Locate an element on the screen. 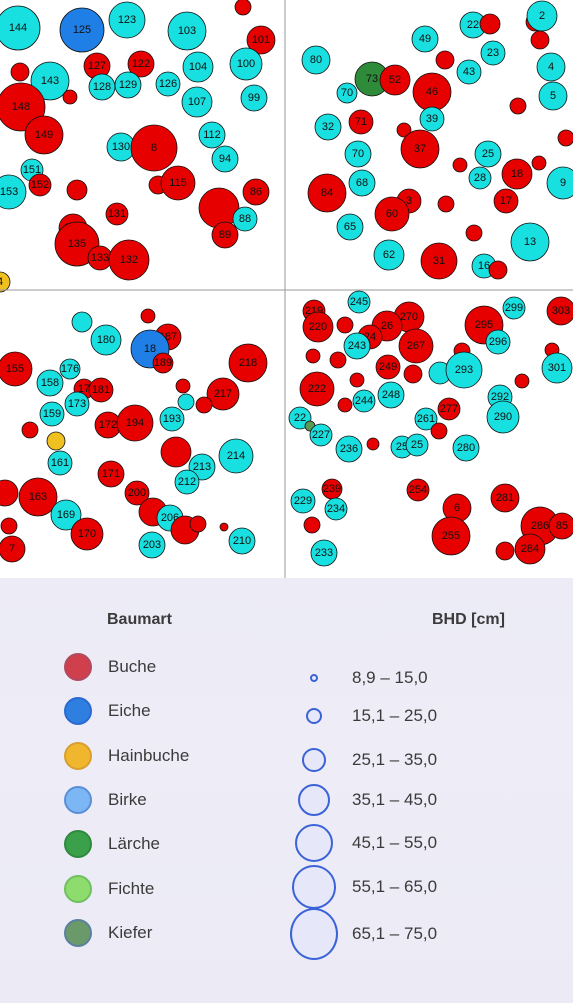 The width and height of the screenshot is (573, 1003). tree-277: 277 is located at coordinates (449, 409).